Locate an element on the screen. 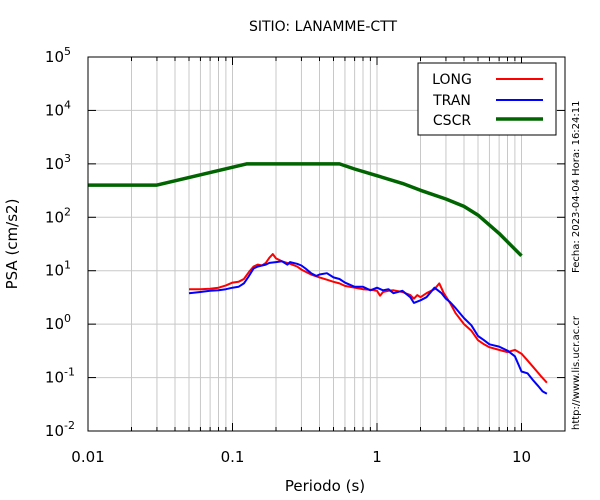 The width and height of the screenshot is (600, 500). y-tick-label-exponent: 3 is located at coordinates (67, 158).